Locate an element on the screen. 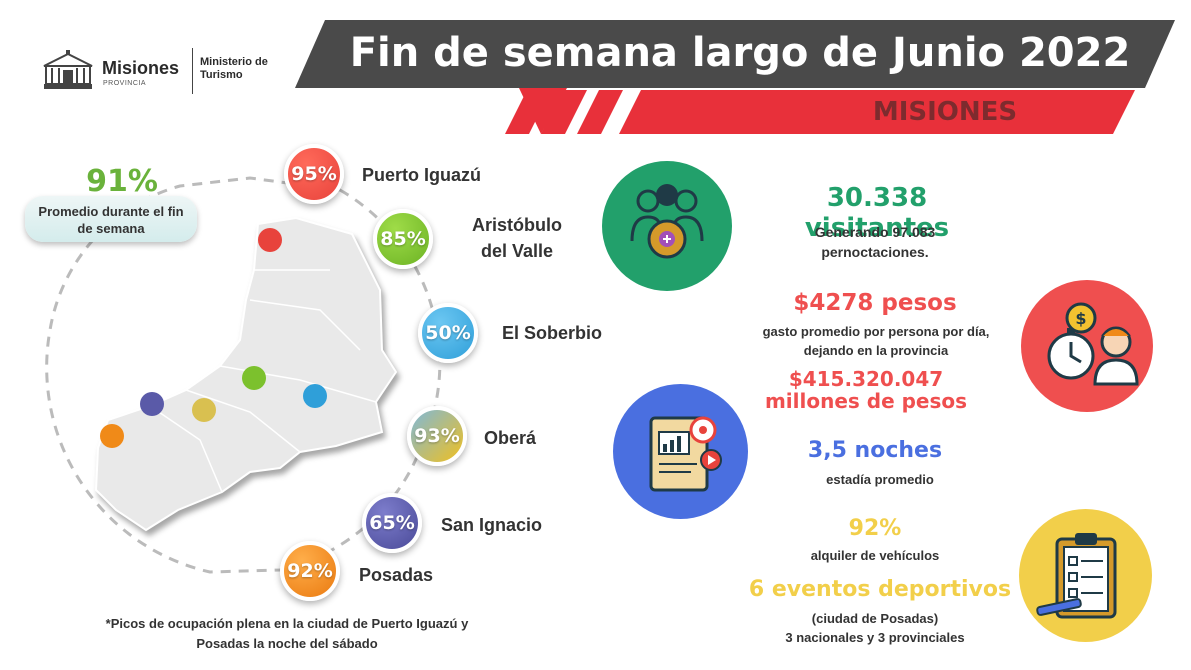  city-percent-obera: 93% is located at coordinates (437, 436).